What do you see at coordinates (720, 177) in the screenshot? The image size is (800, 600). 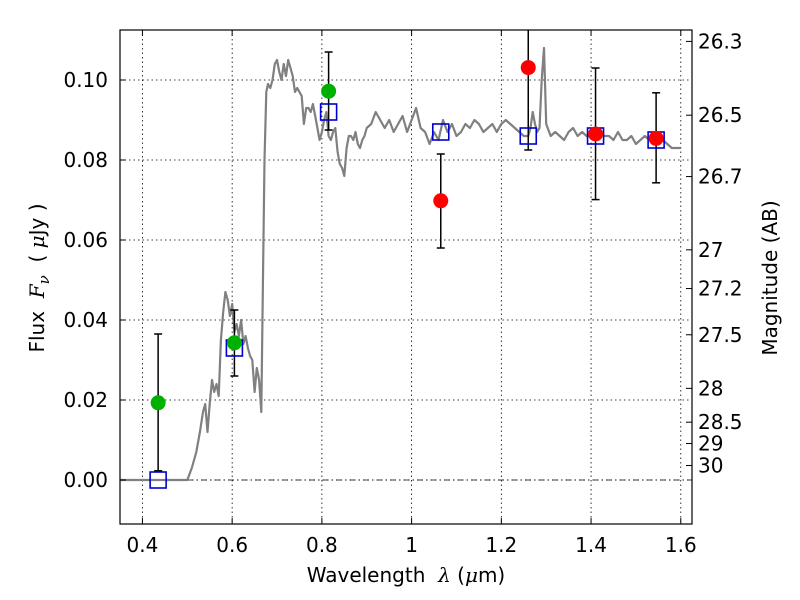 I see `mag-tick-label: 26.7` at bounding box center [720, 177].